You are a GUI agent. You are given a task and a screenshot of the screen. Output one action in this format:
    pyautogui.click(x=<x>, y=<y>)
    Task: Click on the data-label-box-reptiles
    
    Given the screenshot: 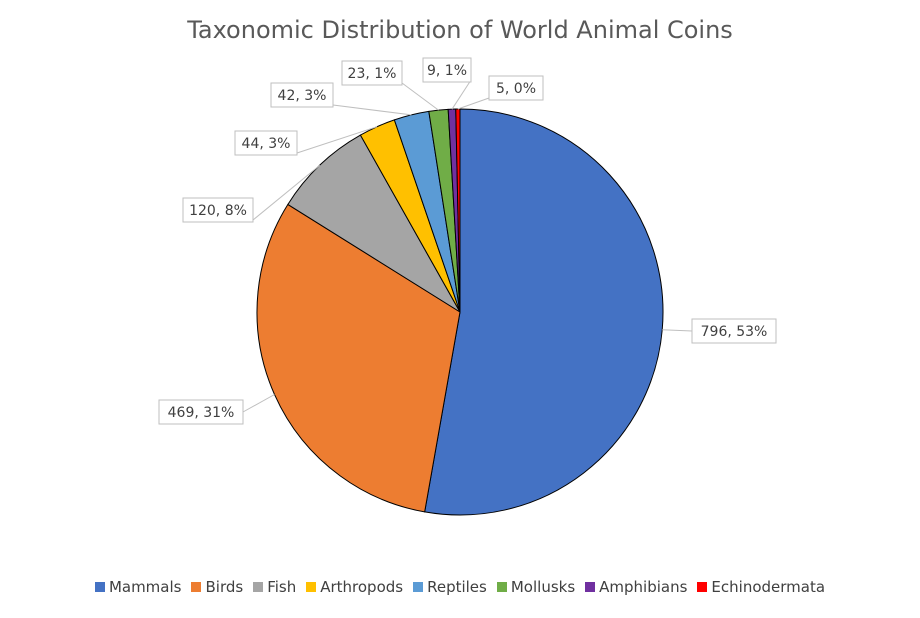 What is the action you would take?
    pyautogui.click(x=302, y=95)
    